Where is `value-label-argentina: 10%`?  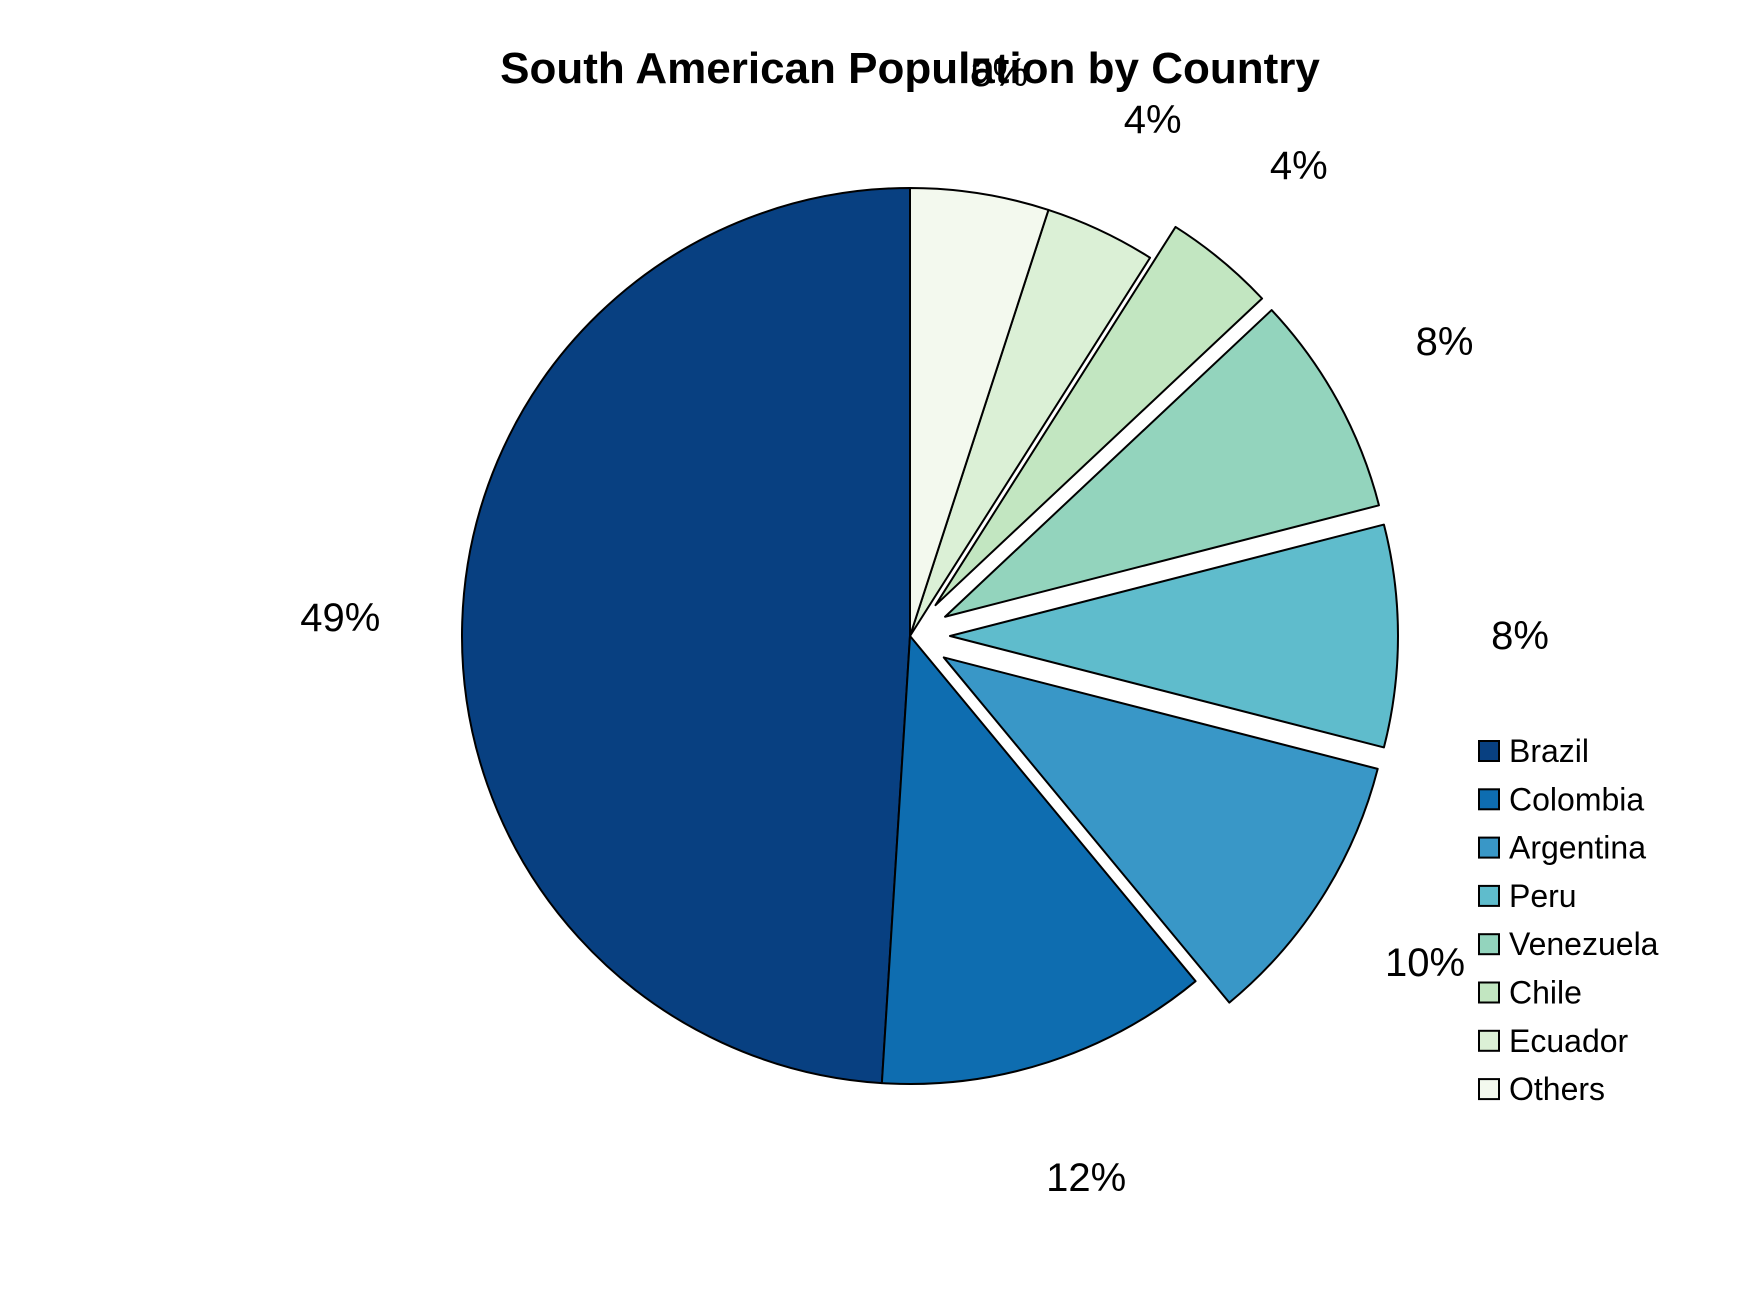
value-label-argentina: 10% is located at coordinates (1425, 963).